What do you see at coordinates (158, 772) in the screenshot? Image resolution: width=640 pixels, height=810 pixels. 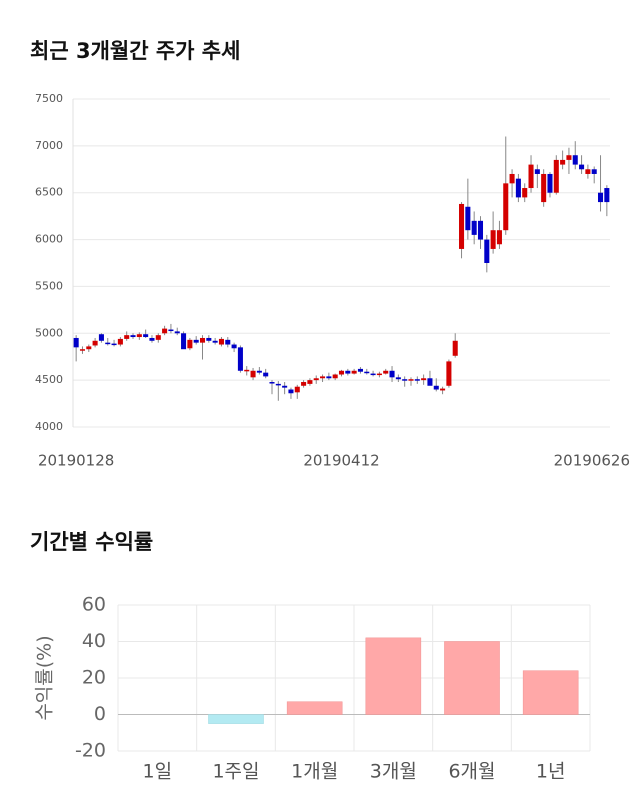 I see `x-tick-label: 1일` at bounding box center [158, 772].